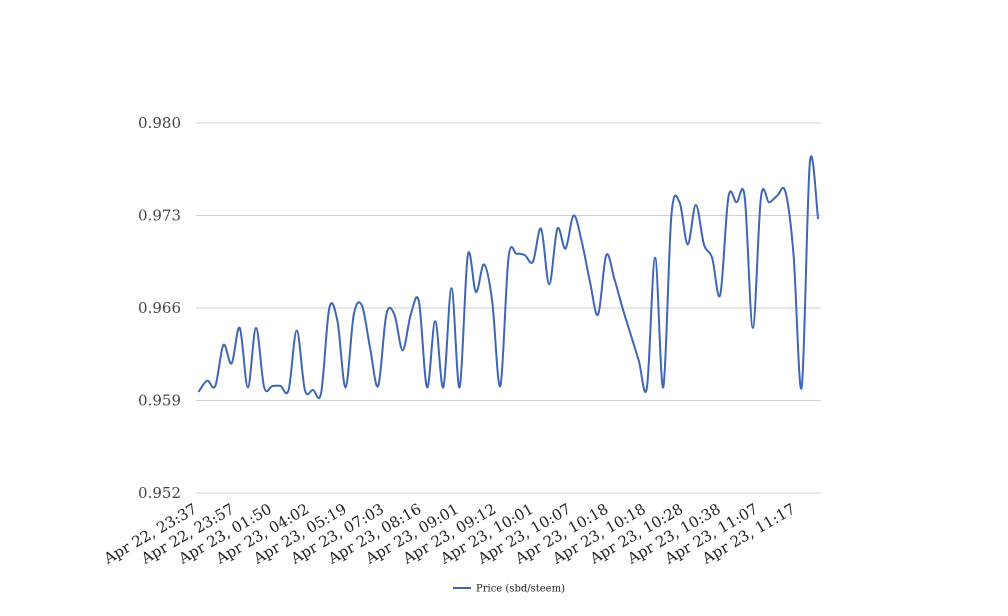 This screenshot has height=616, width=1008. I want to click on y-tick-label: 0.966, so click(159, 308).